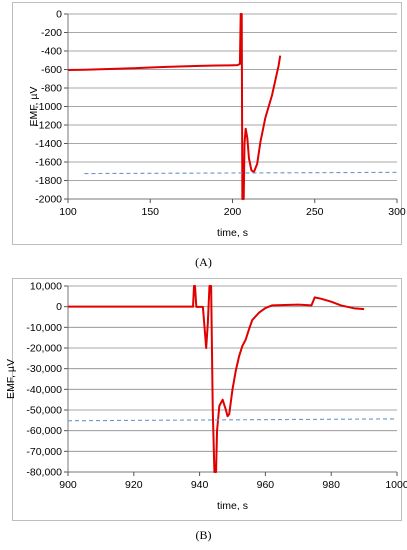 Image resolution: width=407 pixels, height=550 pixels. Describe the element at coordinates (44, 369) in the screenshot. I see `chart-b-ytick-label: -30,000` at that location.